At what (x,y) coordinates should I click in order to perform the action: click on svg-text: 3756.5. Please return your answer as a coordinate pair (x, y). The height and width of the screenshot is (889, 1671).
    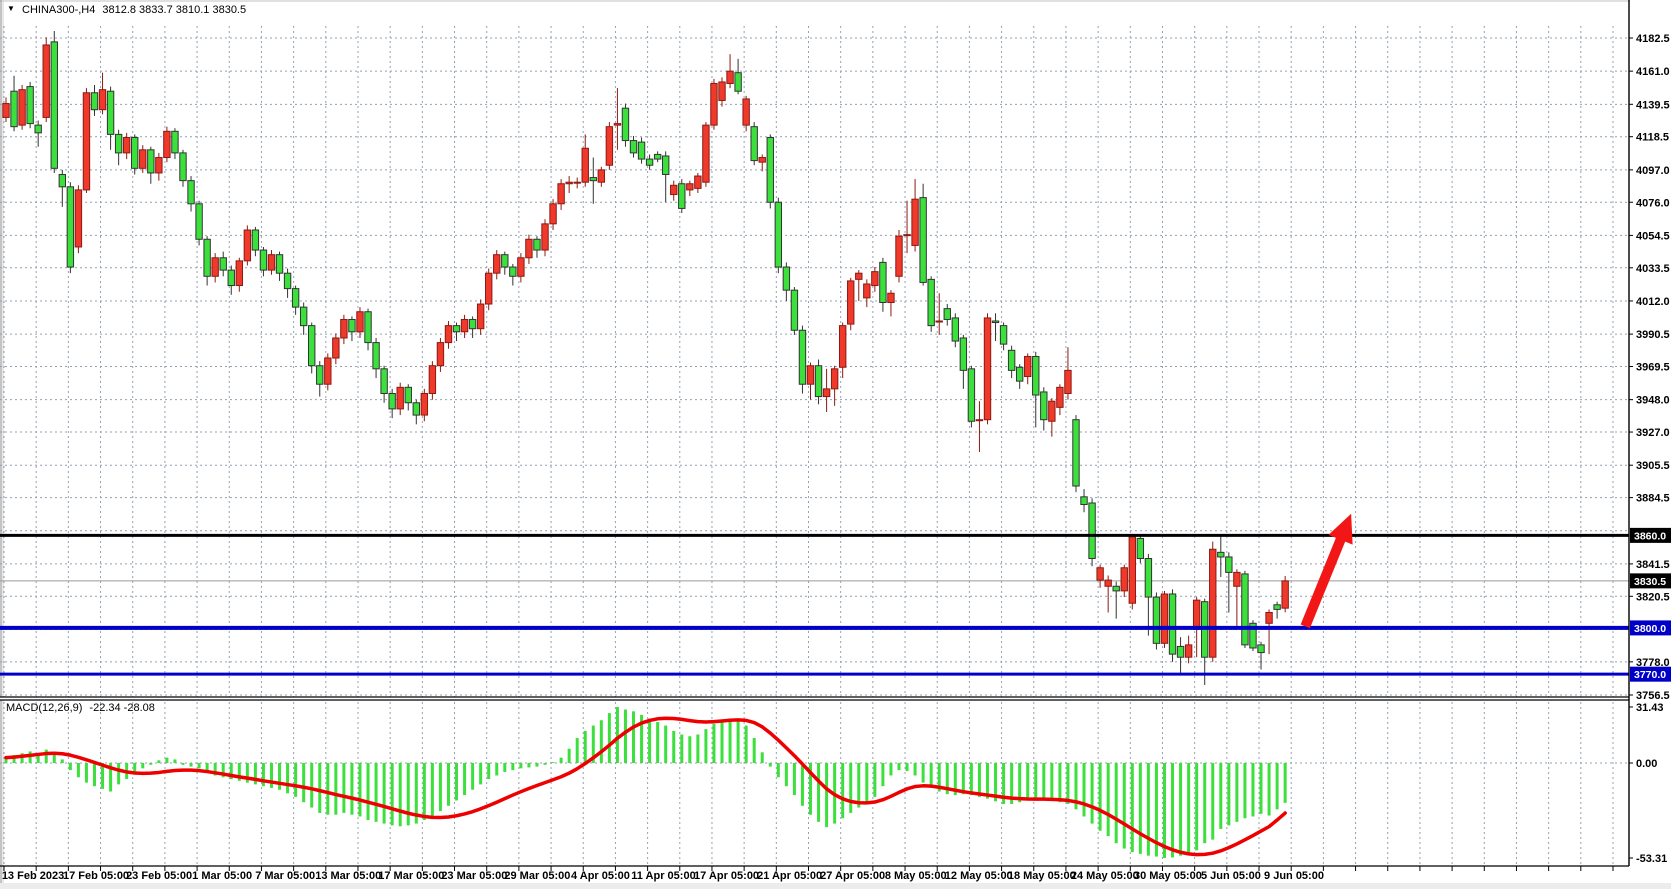
    Looking at the image, I should click on (1653, 696).